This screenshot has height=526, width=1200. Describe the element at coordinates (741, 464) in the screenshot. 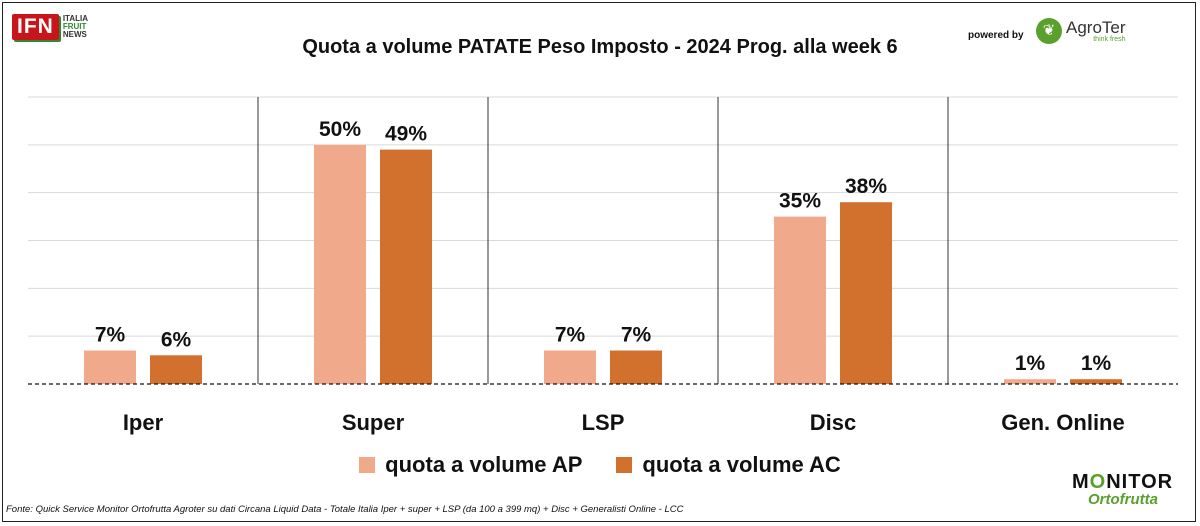

I see `legend-label-ac: quota a volume AC` at that location.